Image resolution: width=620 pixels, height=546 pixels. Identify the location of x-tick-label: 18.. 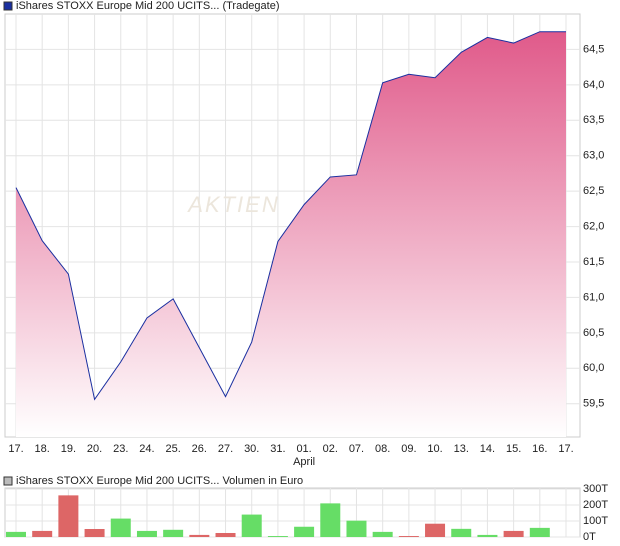
(42, 449).